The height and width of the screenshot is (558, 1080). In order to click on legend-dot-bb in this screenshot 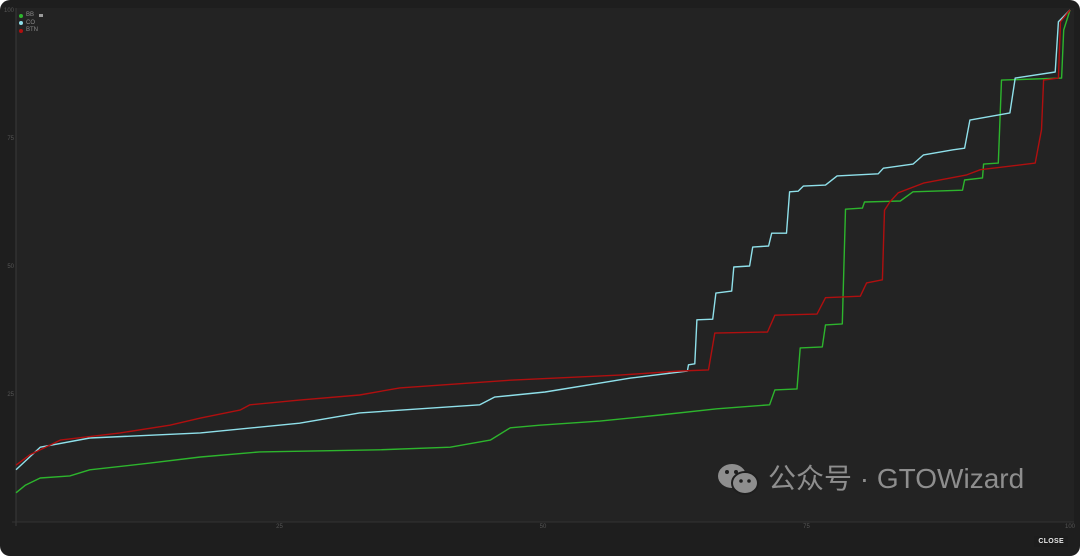, I will do `click(21, 15)`.